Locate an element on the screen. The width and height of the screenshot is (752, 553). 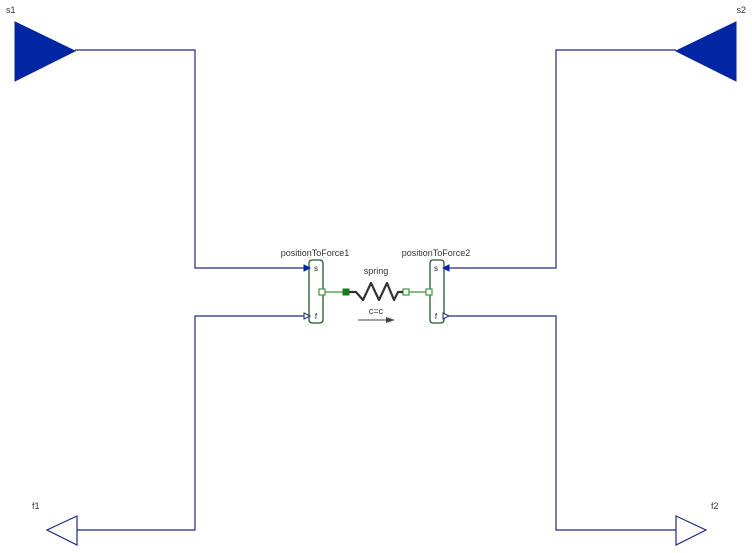
port-s1: s1 is located at coordinates (41, 43).